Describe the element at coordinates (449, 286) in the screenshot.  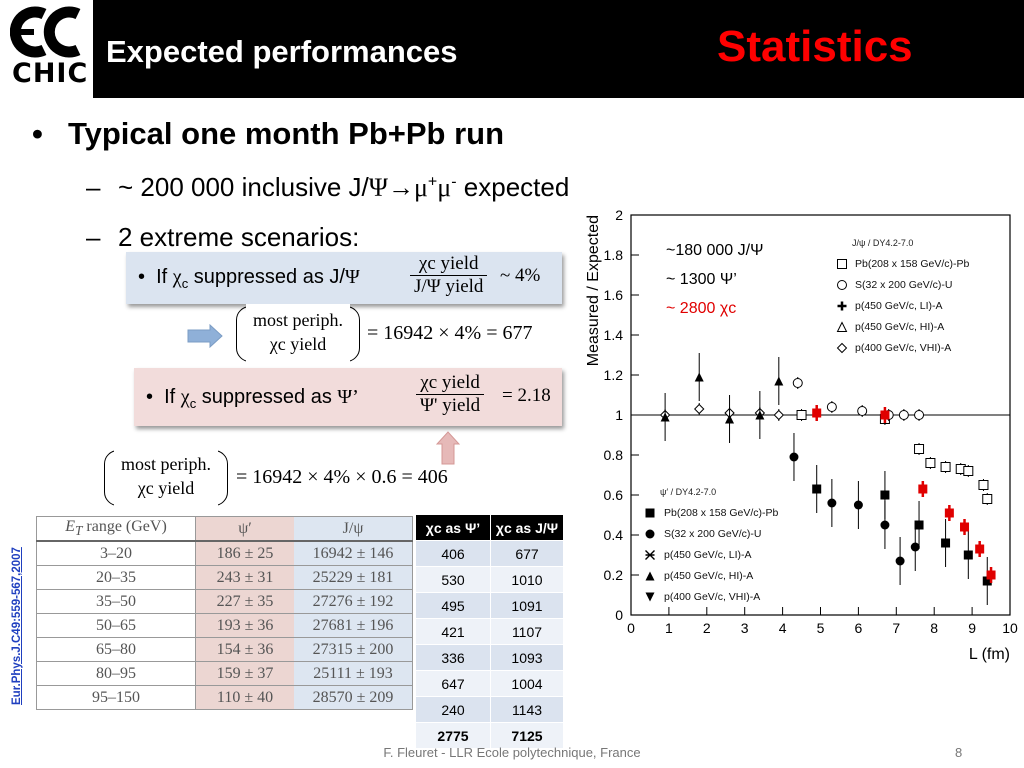
I see `scen1-den: J/Ψ yield` at that location.